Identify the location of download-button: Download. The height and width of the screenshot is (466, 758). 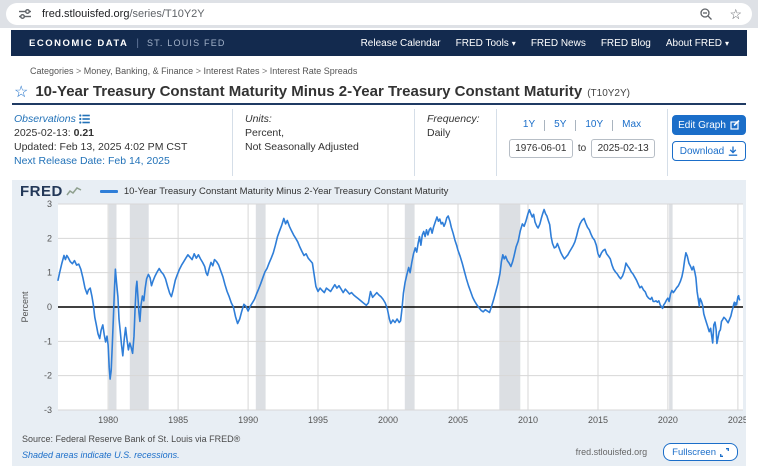
(709, 151).